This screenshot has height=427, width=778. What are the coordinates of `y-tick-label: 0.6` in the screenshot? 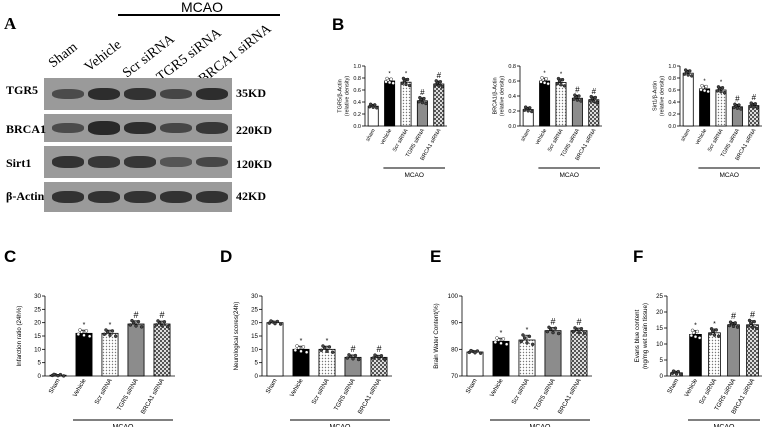 It's located at (512, 82).